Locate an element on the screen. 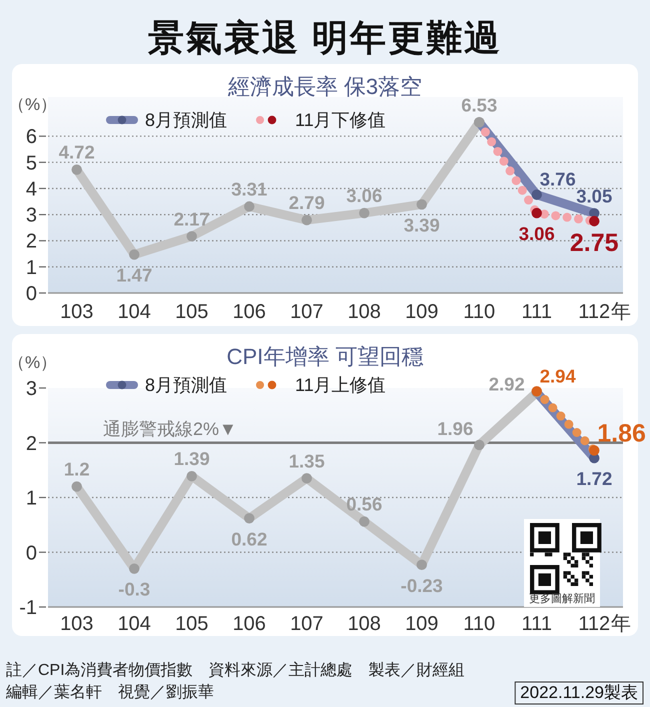 The width and height of the screenshot is (650, 707). annotation: 更多圖解新聞 is located at coordinates (562, 598).